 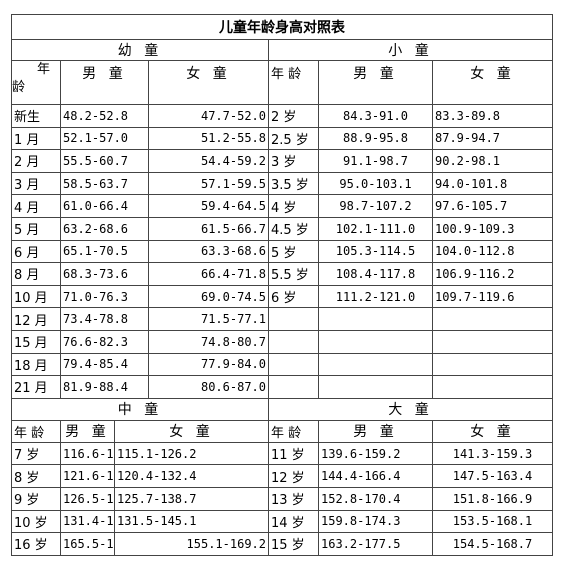 What do you see at coordinates (87, 454) in the screenshot?
I see `middle-male-cell: 116.6-126.8` at bounding box center [87, 454].